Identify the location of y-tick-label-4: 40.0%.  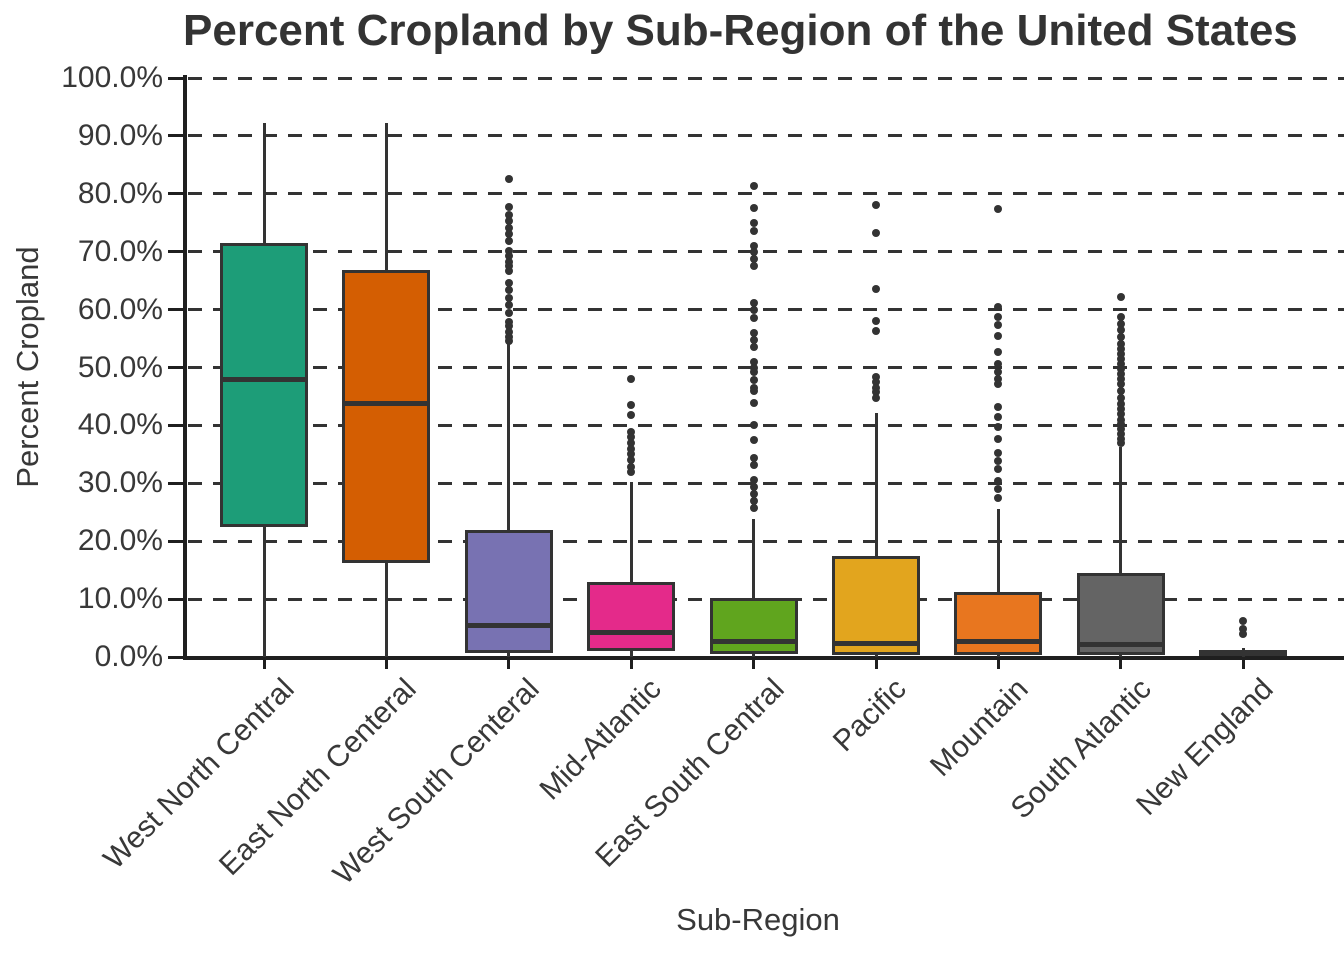
(120, 425).